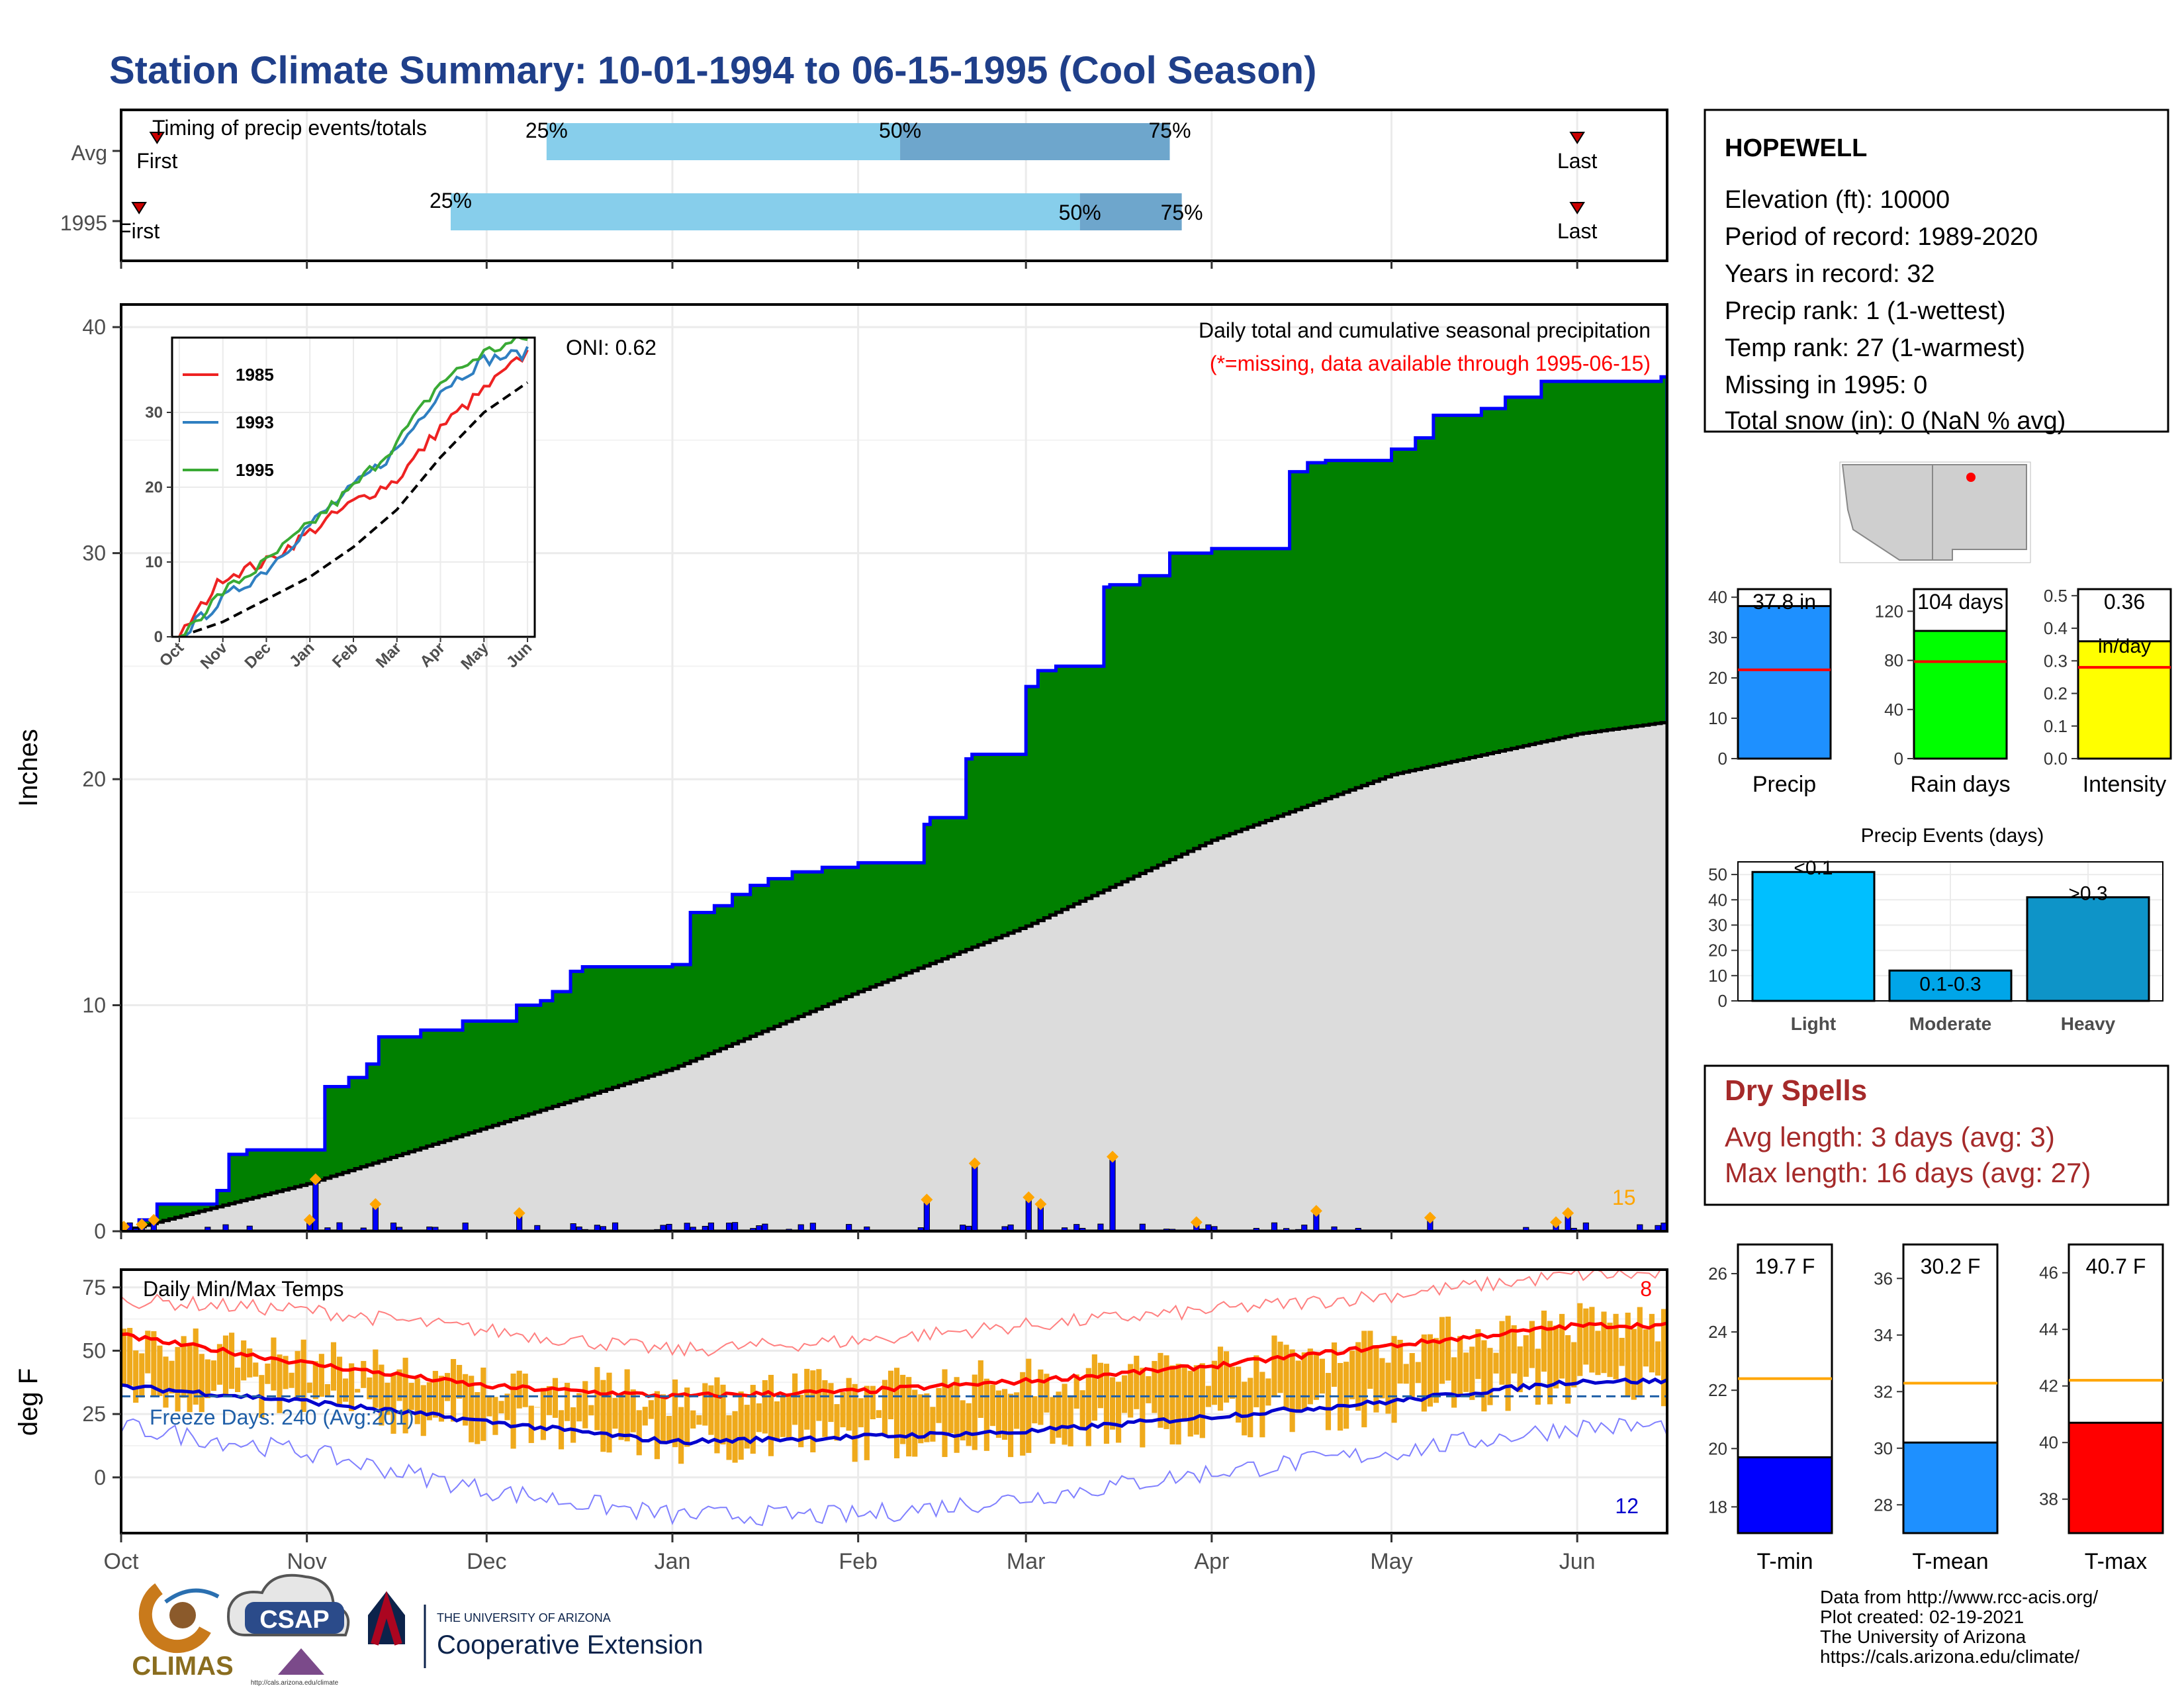 This screenshot has width=2184, height=1688. Describe the element at coordinates (1883, 1448) in the screenshot. I see `temp-summary-y-tick-label: 30` at that location.